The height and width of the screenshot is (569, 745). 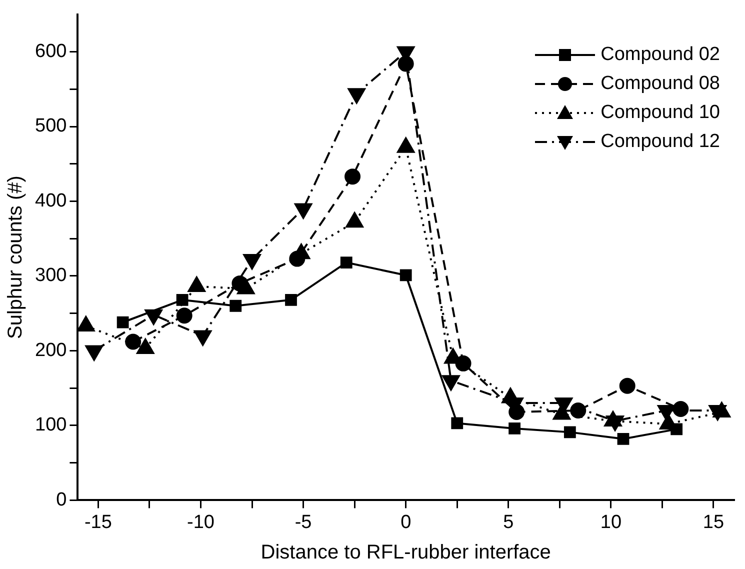 What do you see at coordinates (51, 425) in the screenshot?
I see `y-tick-label: 100` at bounding box center [51, 425].